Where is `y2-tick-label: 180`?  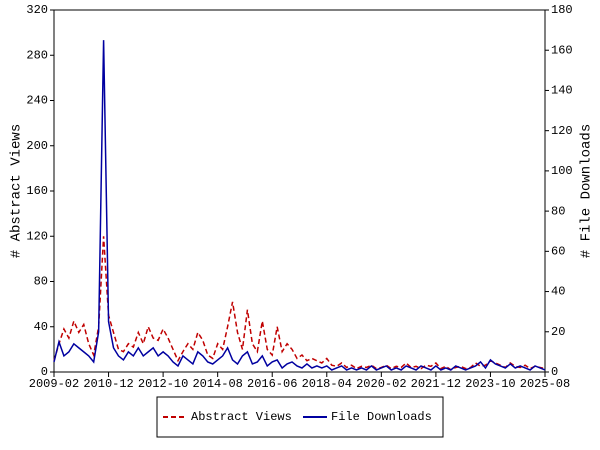 y2-tick-label: 180 is located at coordinates (562, 10).